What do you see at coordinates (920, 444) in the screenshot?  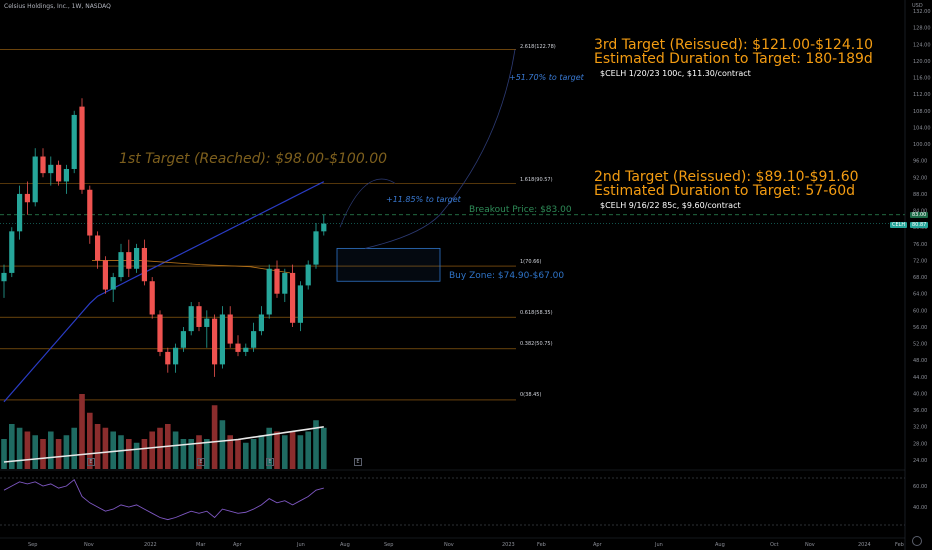 I see `y-axis-tick: 28.00` at bounding box center [920, 444].